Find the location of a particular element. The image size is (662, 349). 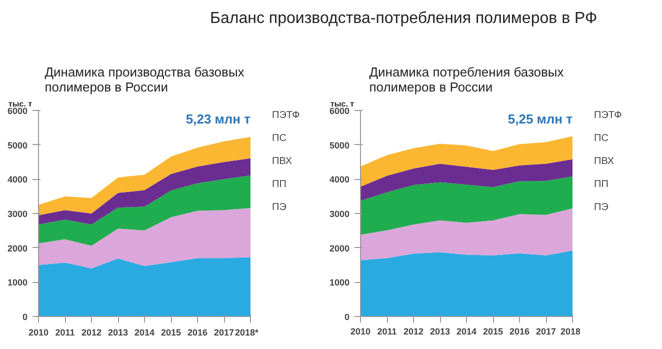

annotation: 5,23 млн т is located at coordinates (218, 119).